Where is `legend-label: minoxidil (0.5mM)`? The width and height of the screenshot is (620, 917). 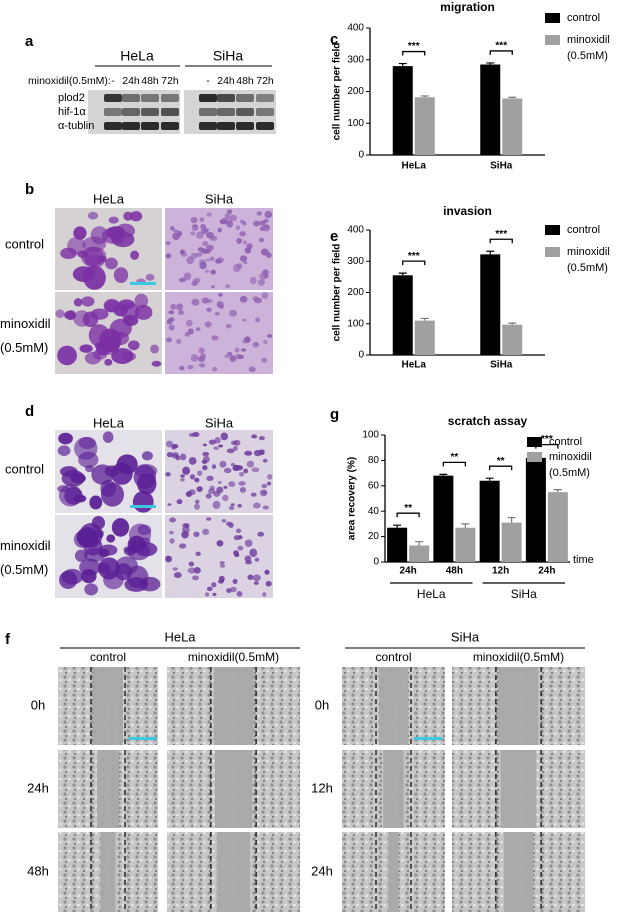
legend-label: minoxidil (0.5mM) is located at coordinates (588, 260).